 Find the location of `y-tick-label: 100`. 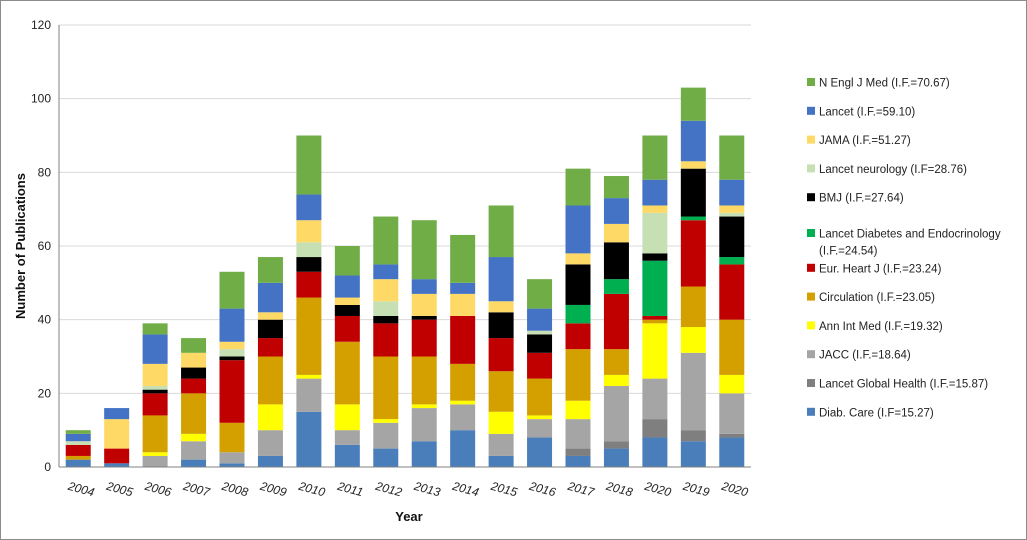

y-tick-label: 100 is located at coordinates (41, 99).